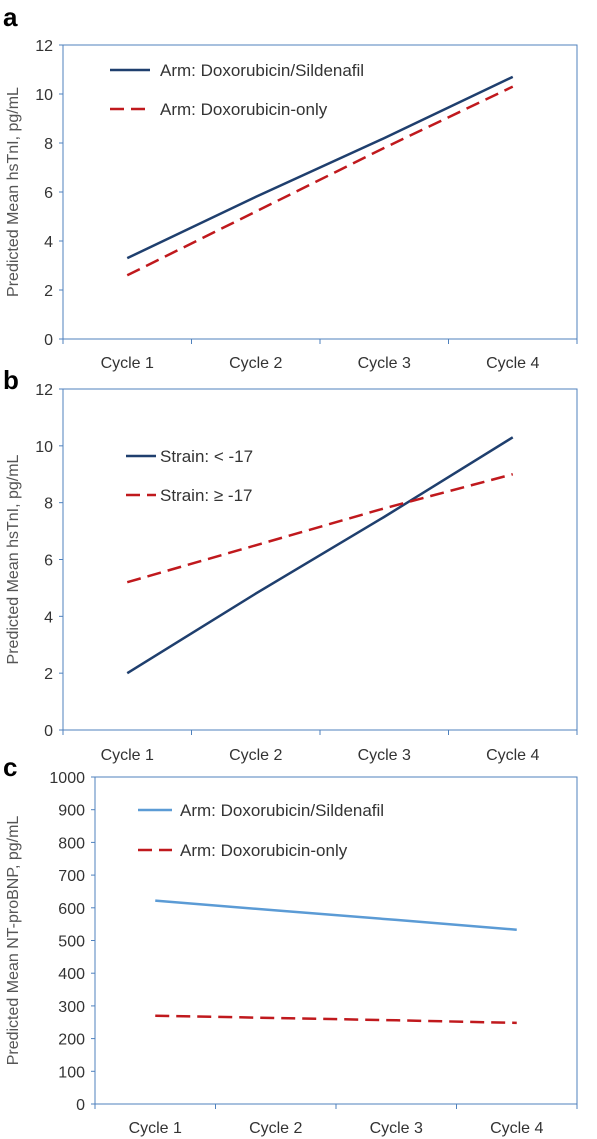 This screenshot has height=1139, width=597. What do you see at coordinates (206, 456) in the screenshot?
I see `legend-label-1: Strain: < -17` at bounding box center [206, 456].